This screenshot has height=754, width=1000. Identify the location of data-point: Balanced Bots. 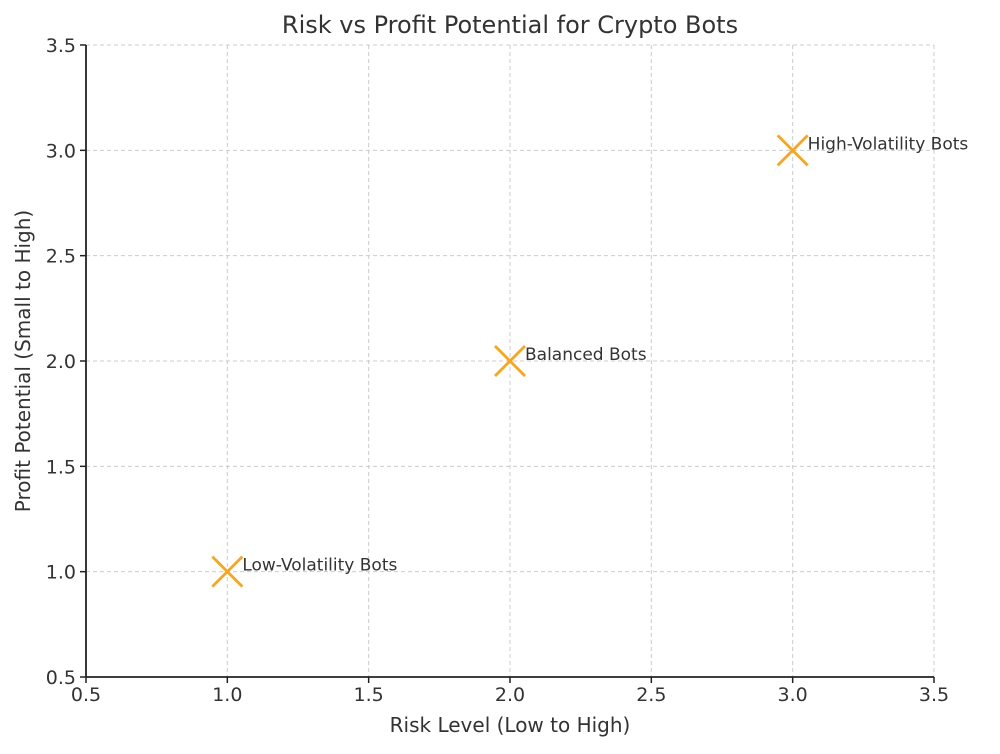
(570, 361).